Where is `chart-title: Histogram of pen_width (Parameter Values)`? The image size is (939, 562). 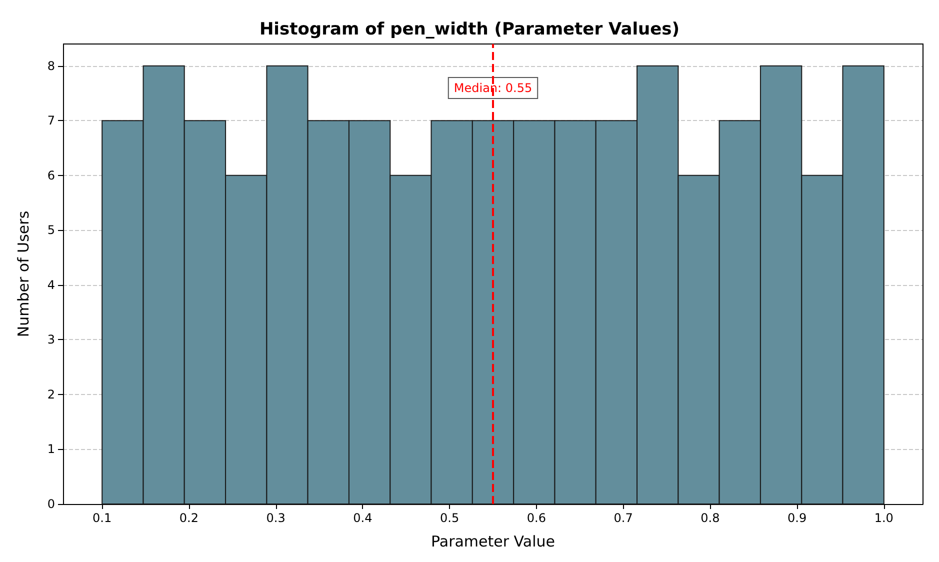
chart-title: Histogram of pen_width (Parameter Values) is located at coordinates (469, 30).